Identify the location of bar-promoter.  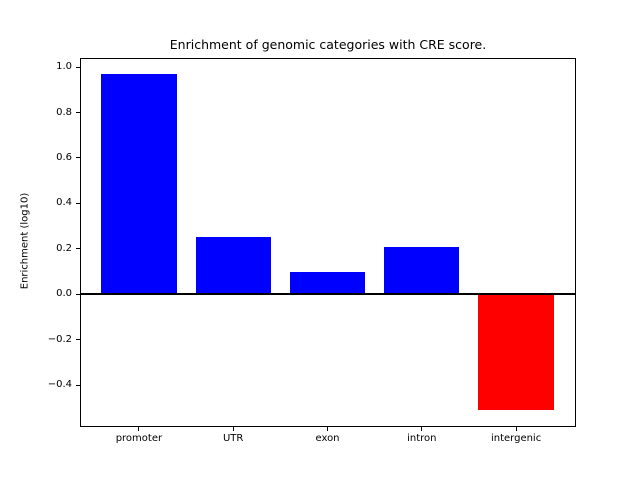
(139, 184).